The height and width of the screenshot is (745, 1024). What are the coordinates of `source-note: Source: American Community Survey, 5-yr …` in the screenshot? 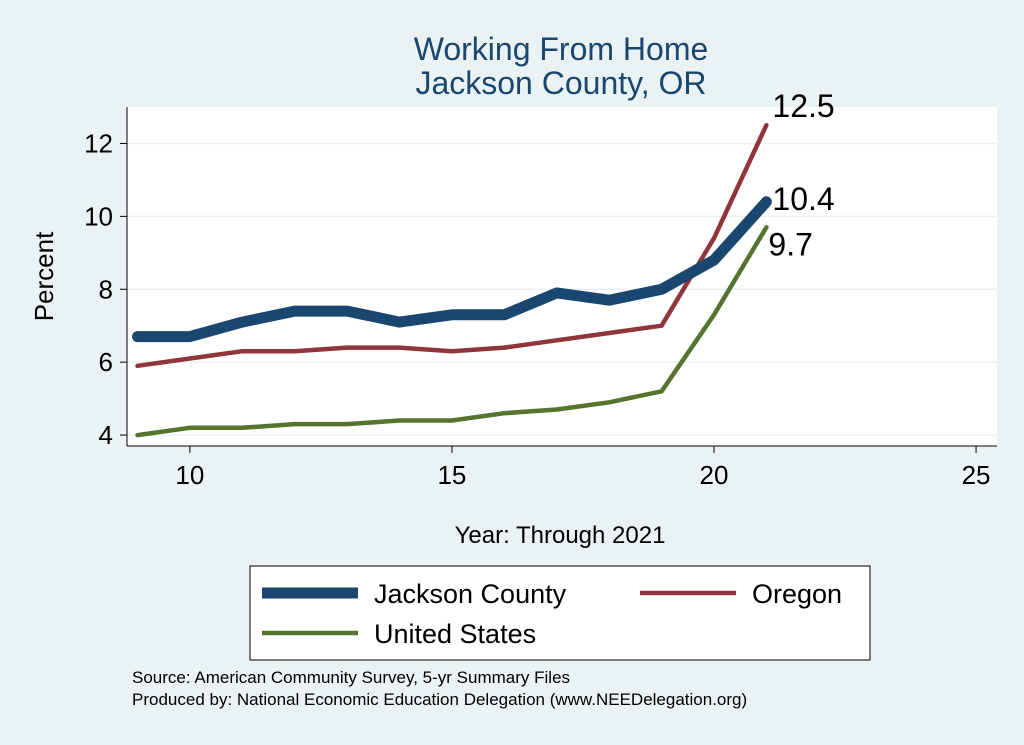 It's located at (351, 677).